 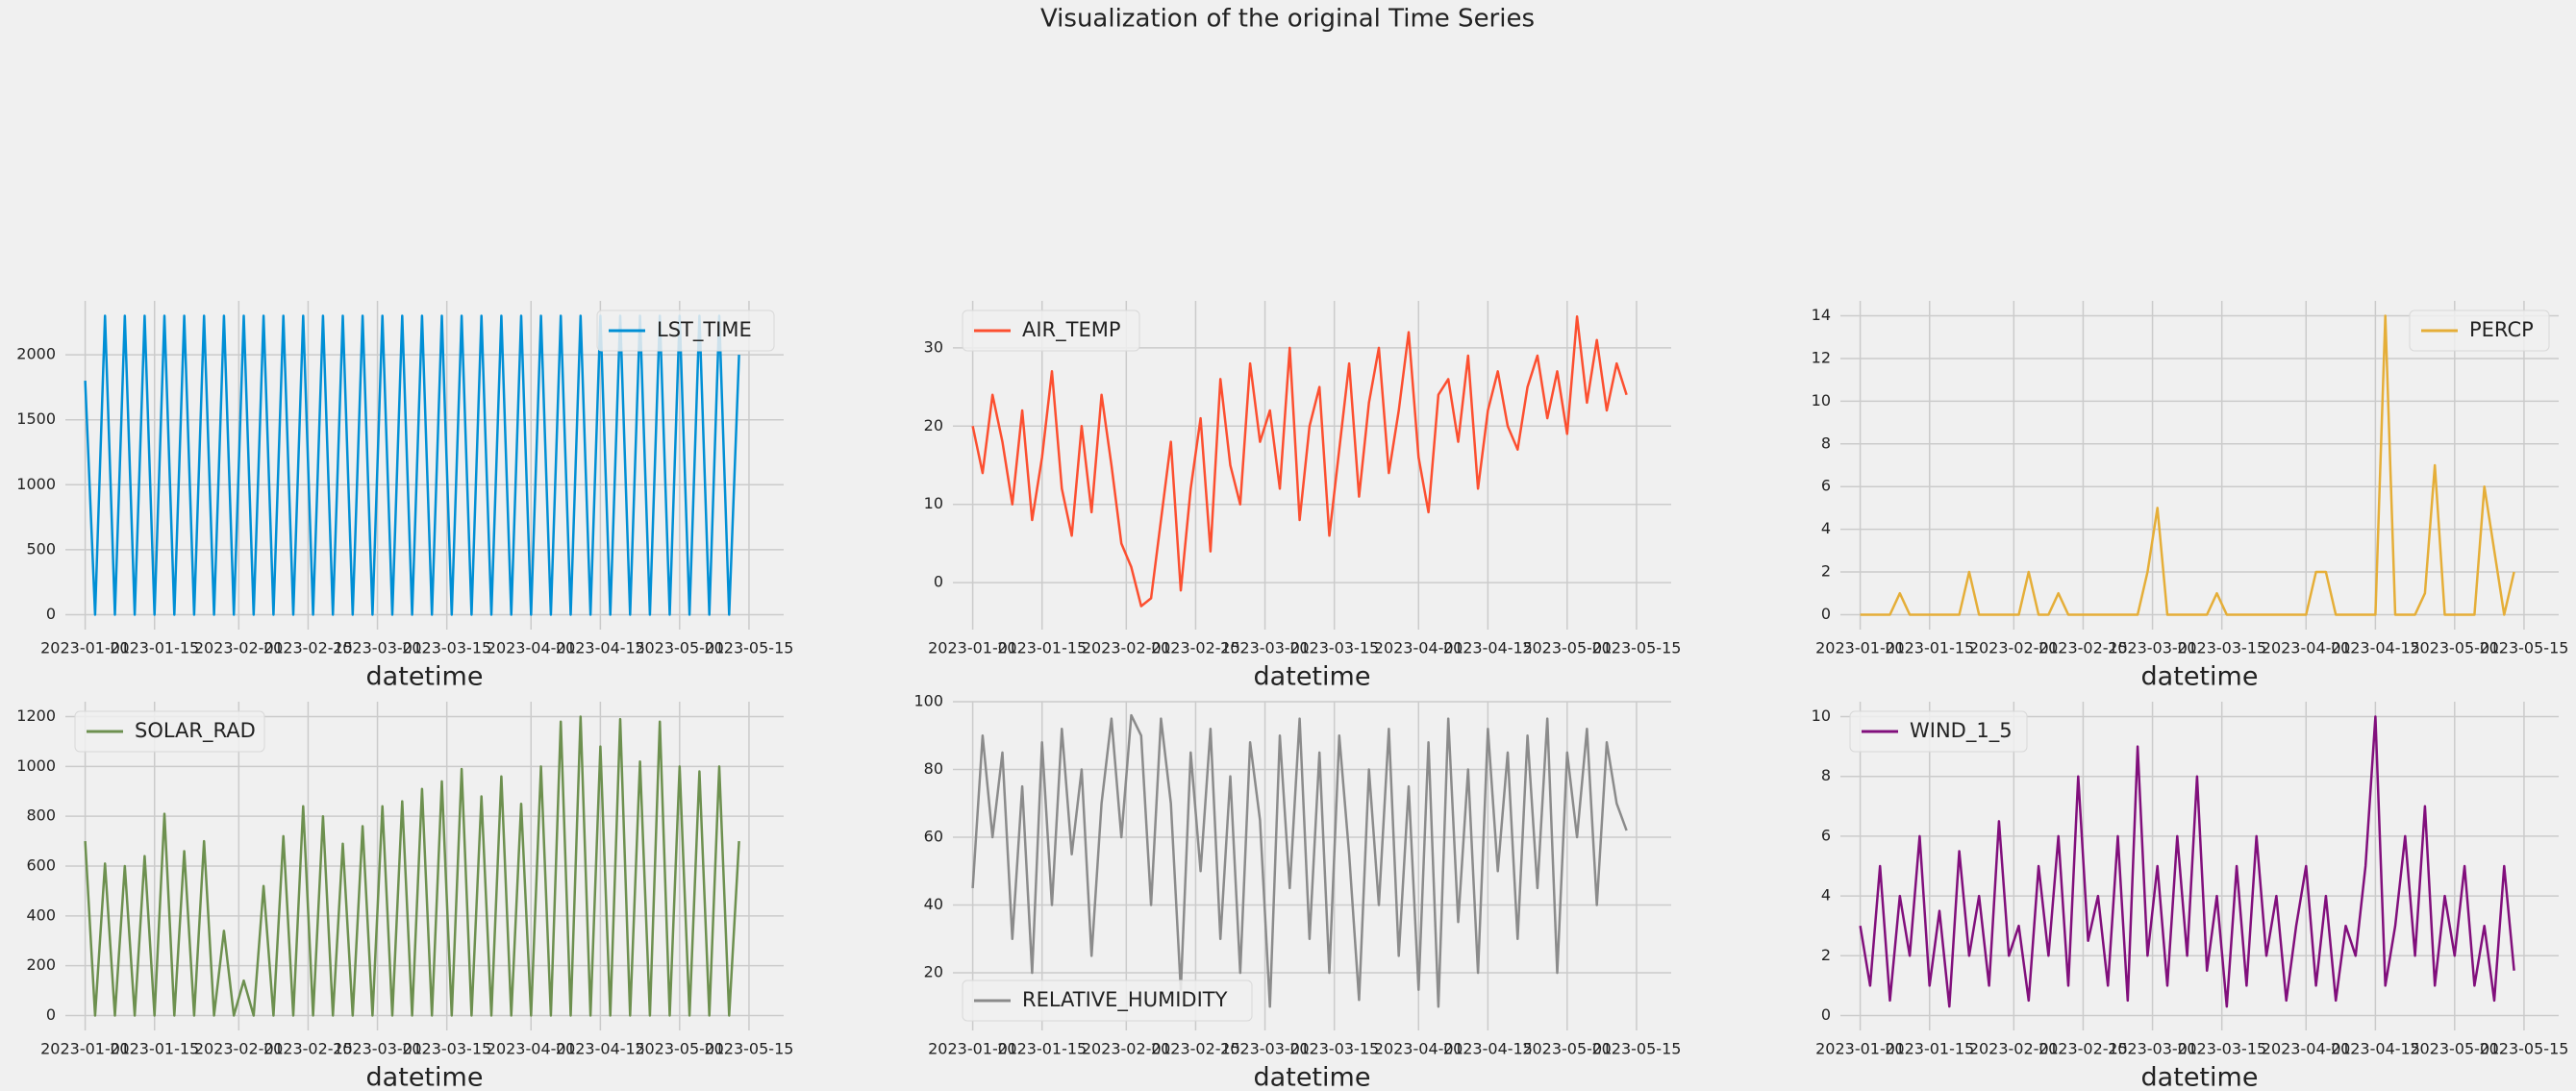 I want to click on legend-label: LST_TIME, so click(x=704, y=330).